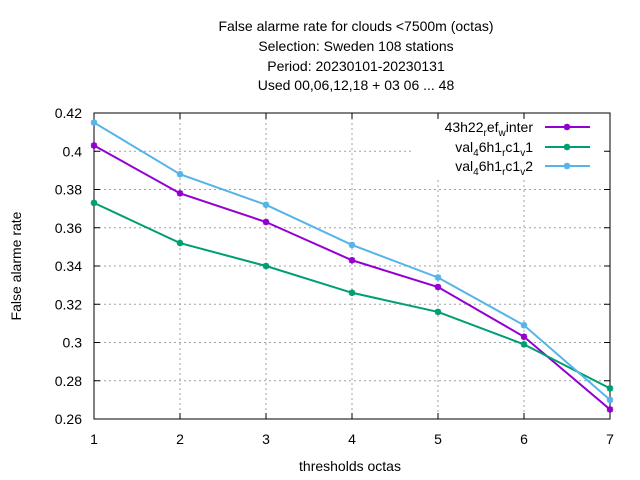  Describe the element at coordinates (68, 381) in the screenshot. I see `y-tick-label: 0.28` at that location.